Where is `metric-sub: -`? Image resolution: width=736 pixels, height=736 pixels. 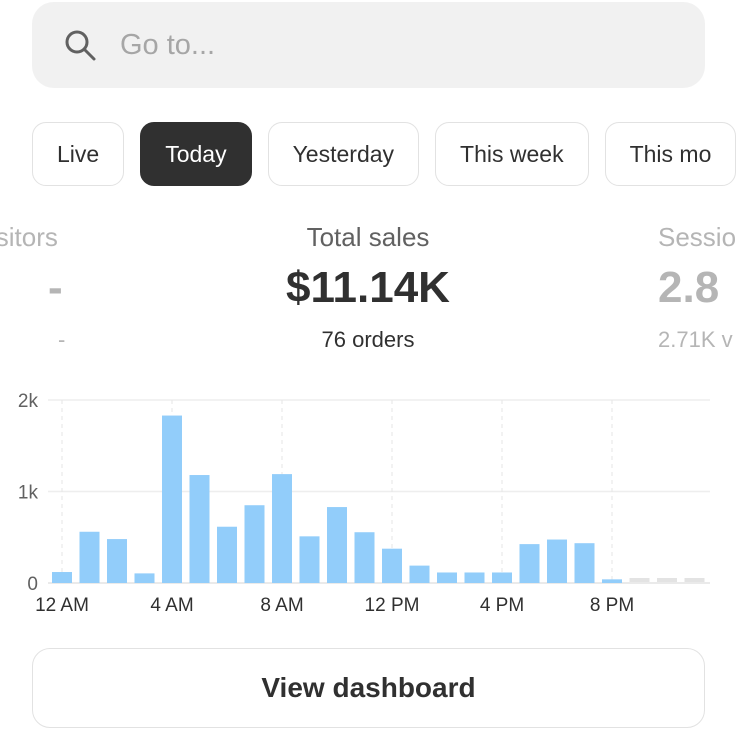
metric-sub: - is located at coordinates (62, 339).